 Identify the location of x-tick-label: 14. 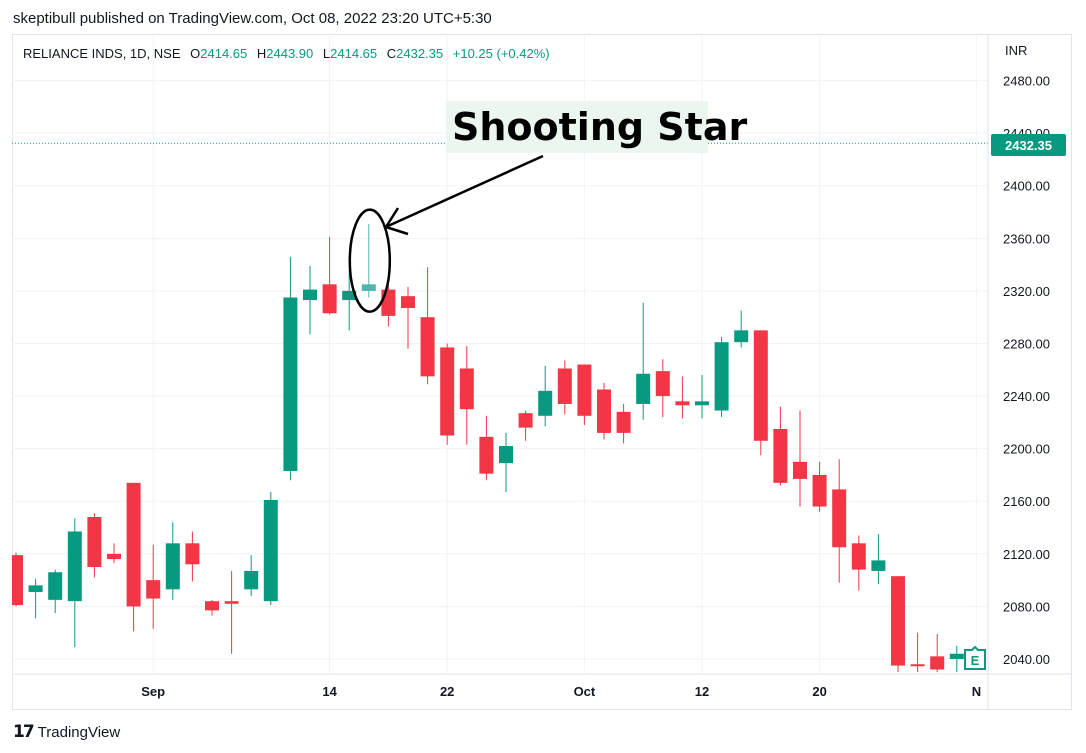
(329, 691).